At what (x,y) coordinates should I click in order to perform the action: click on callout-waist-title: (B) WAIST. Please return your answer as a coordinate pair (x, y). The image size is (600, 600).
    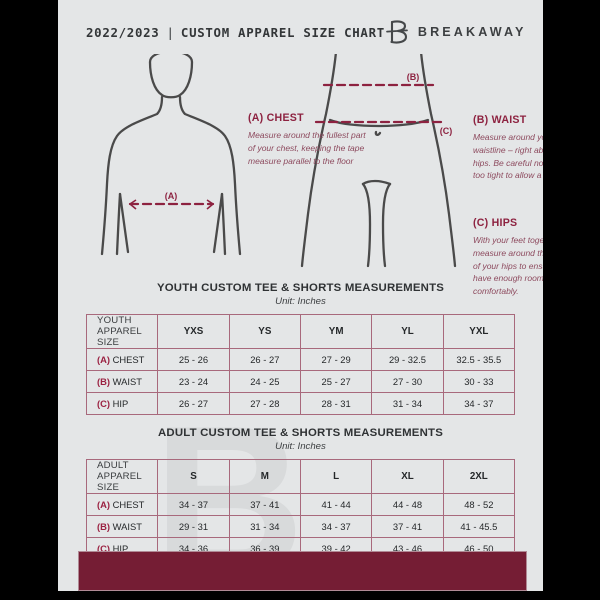
    Looking at the image, I should click on (500, 120).